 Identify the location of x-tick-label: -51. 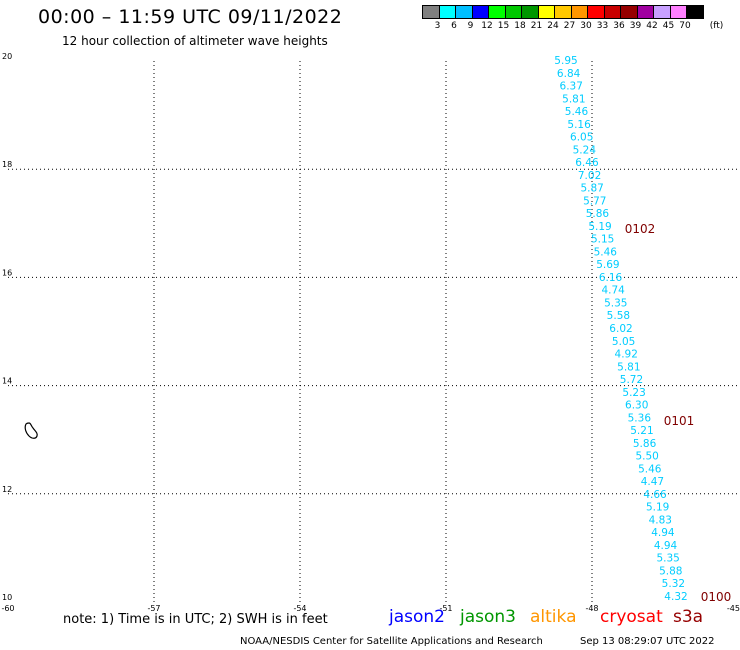
(445, 608).